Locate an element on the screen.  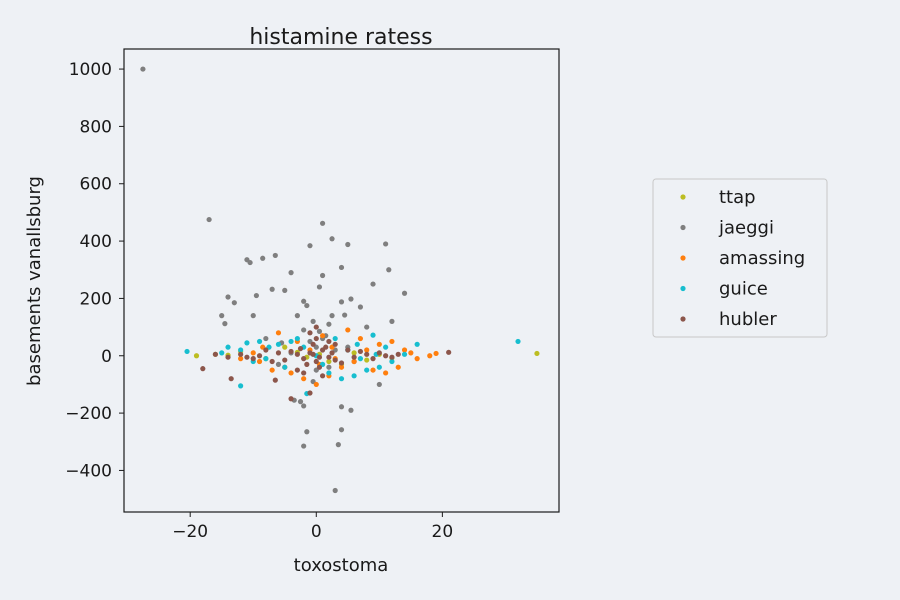
y-tick-label: 600 is located at coordinates (96, 185).